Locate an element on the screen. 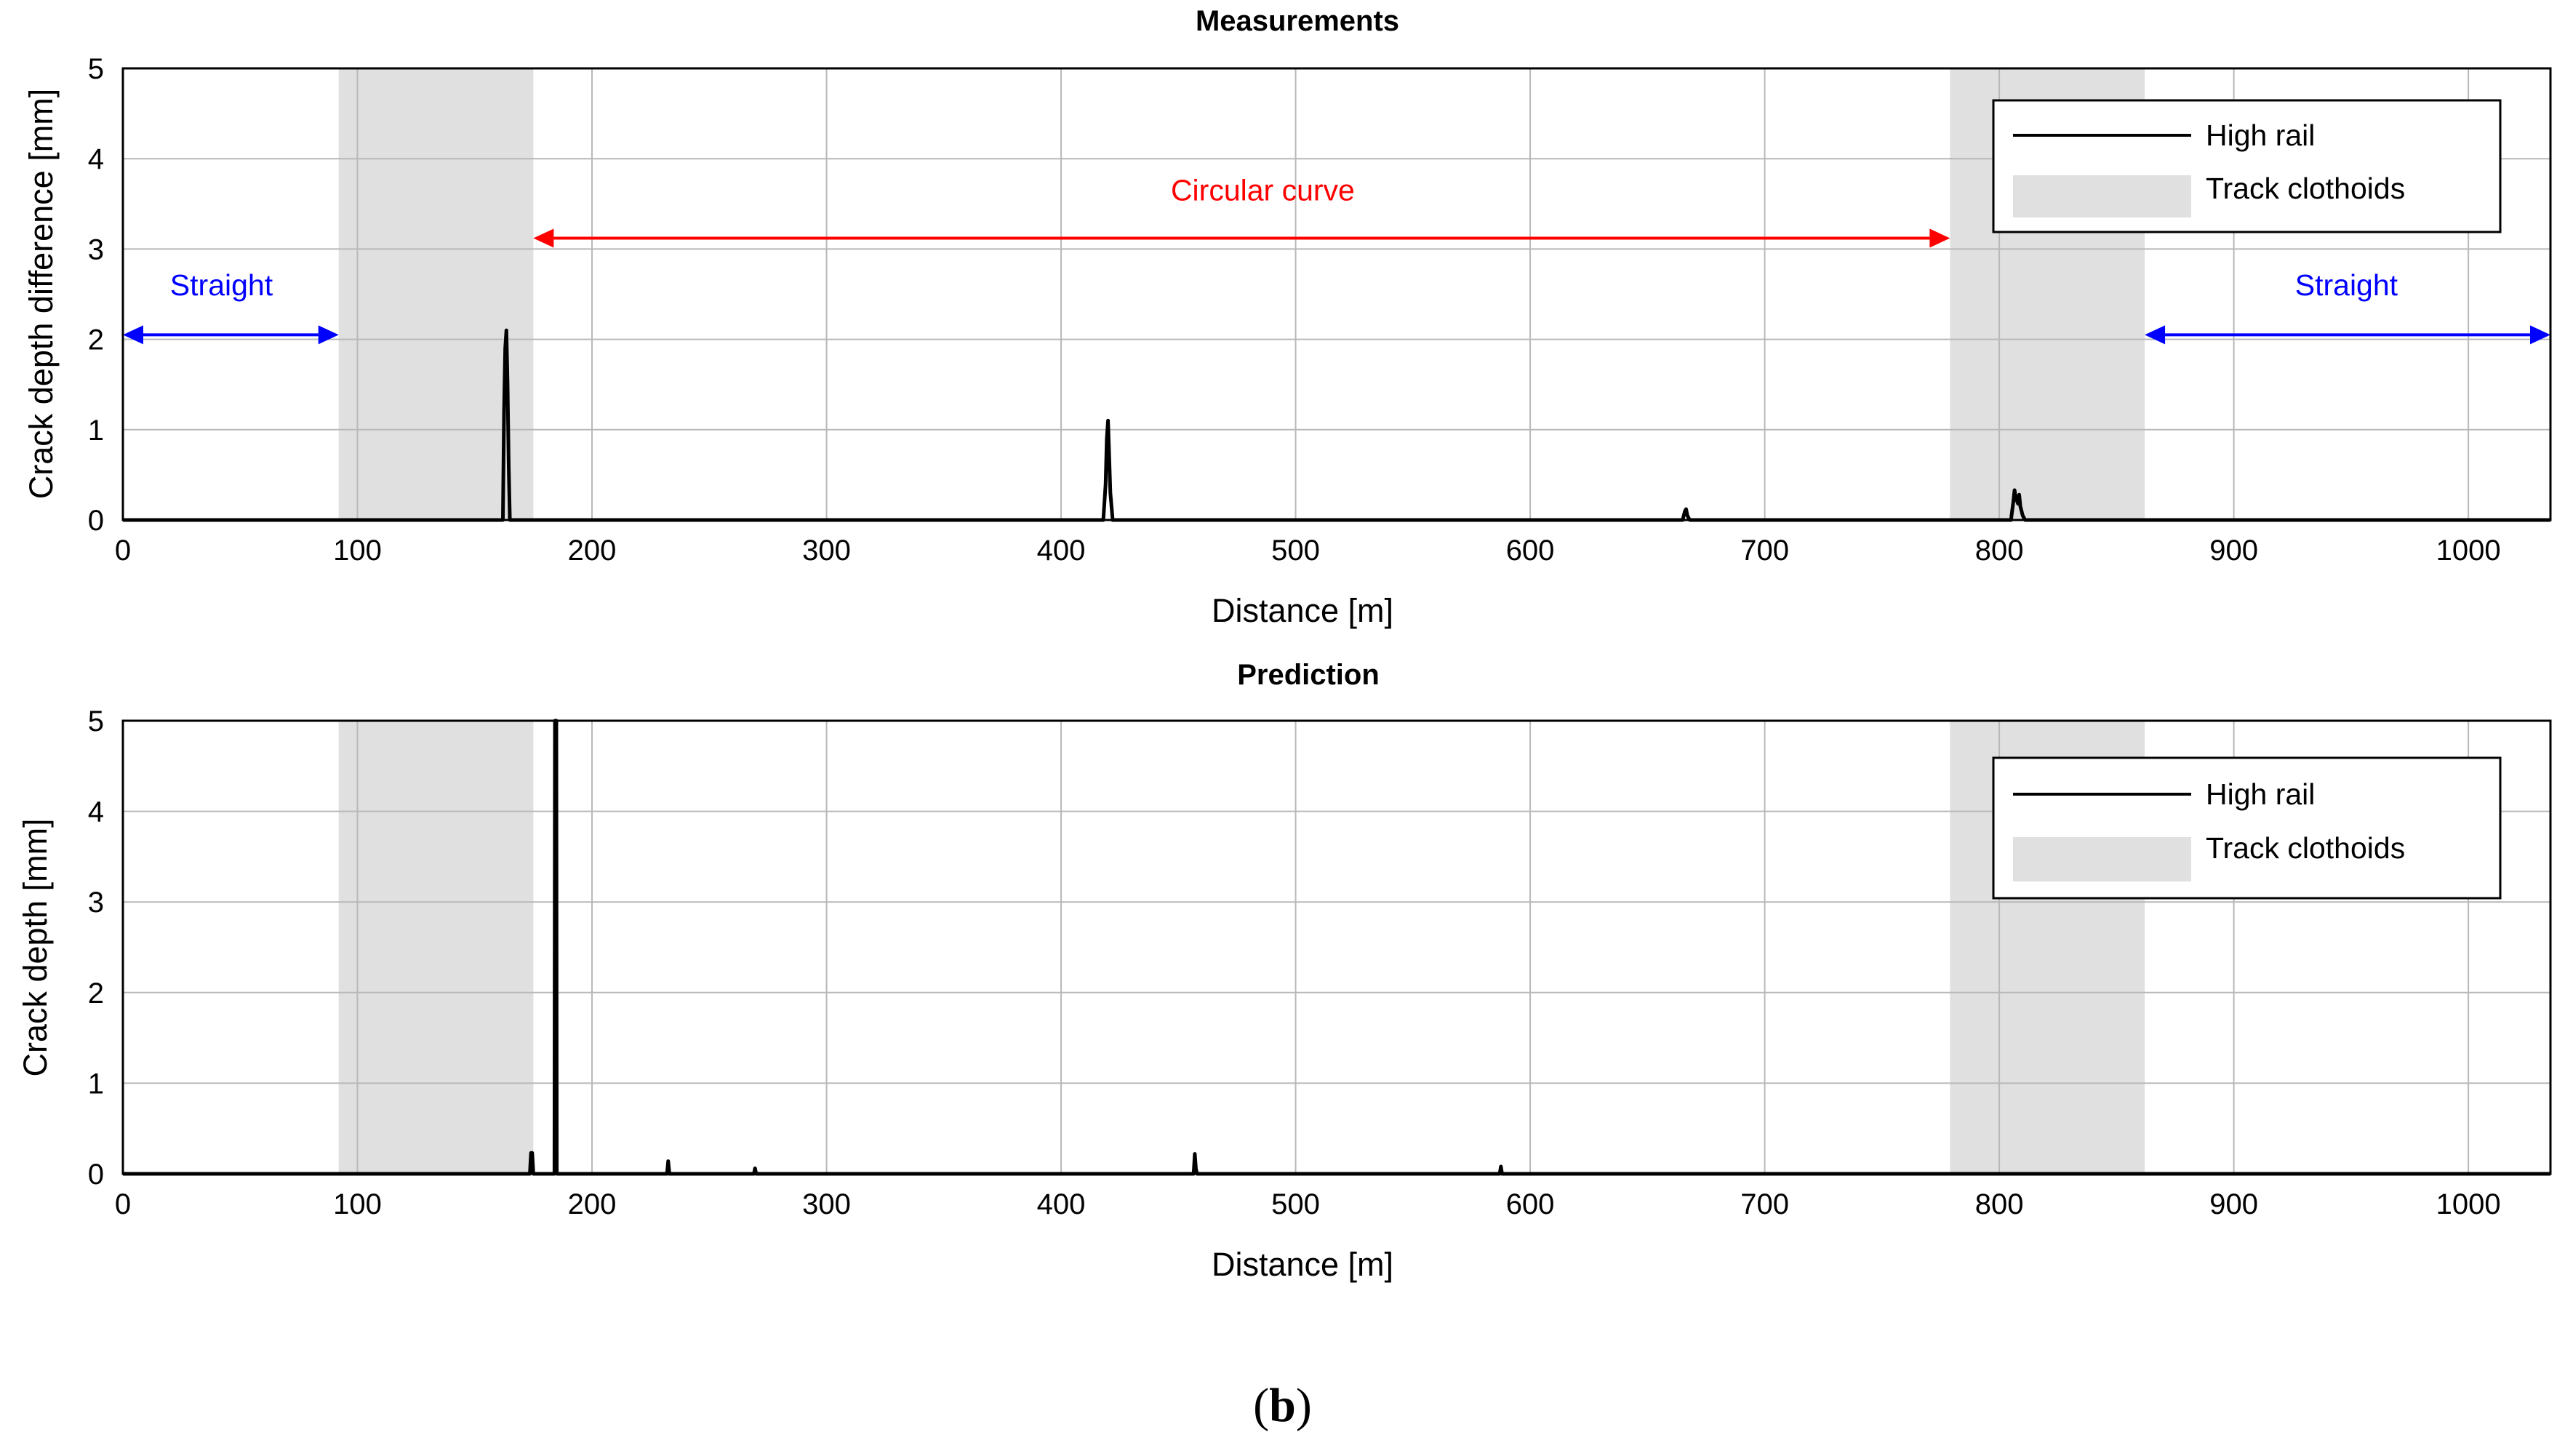 Image resolution: width=2565 pixels, height=1456 pixels. legend-box is located at coordinates (2247, 166).